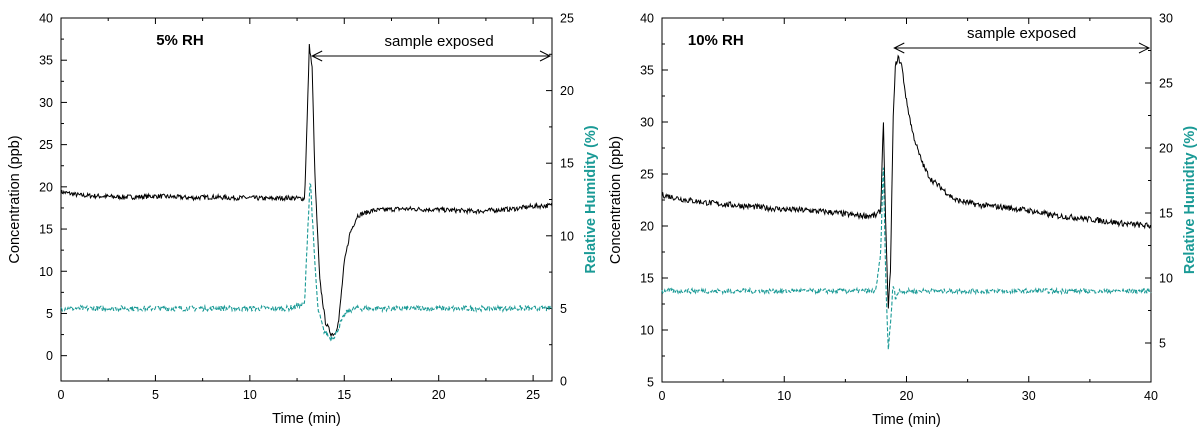  Describe the element at coordinates (563, 382) in the screenshot. I see `y-right-tick-label: 0` at that location.